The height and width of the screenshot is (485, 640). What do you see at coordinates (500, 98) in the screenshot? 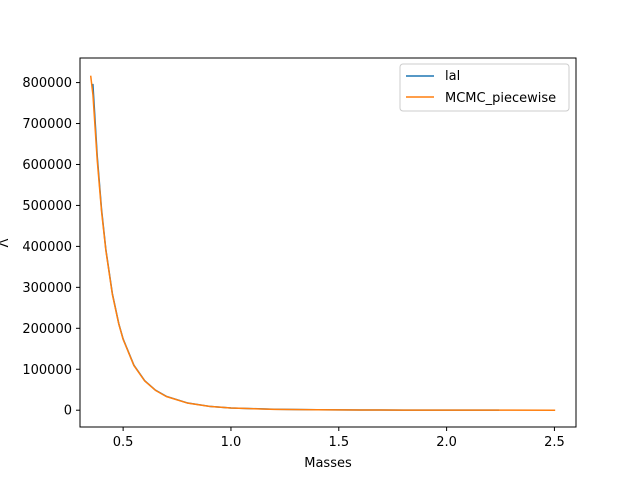
I see `legend-label-mcmc-piecewise: MCMC_piecewise` at bounding box center [500, 98].